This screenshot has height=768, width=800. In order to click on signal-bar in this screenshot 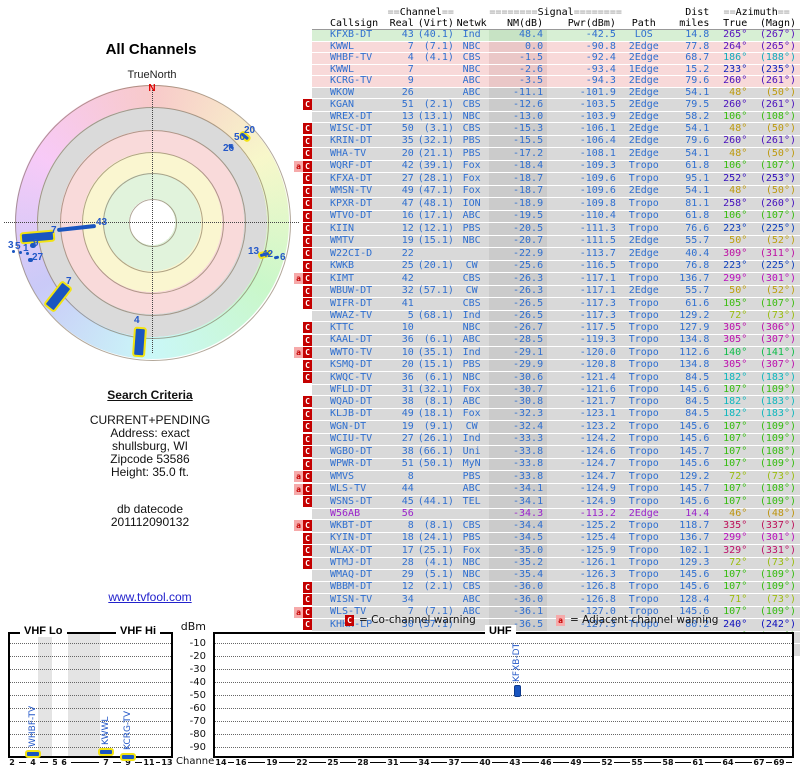, I will do `click(128, 756)`.